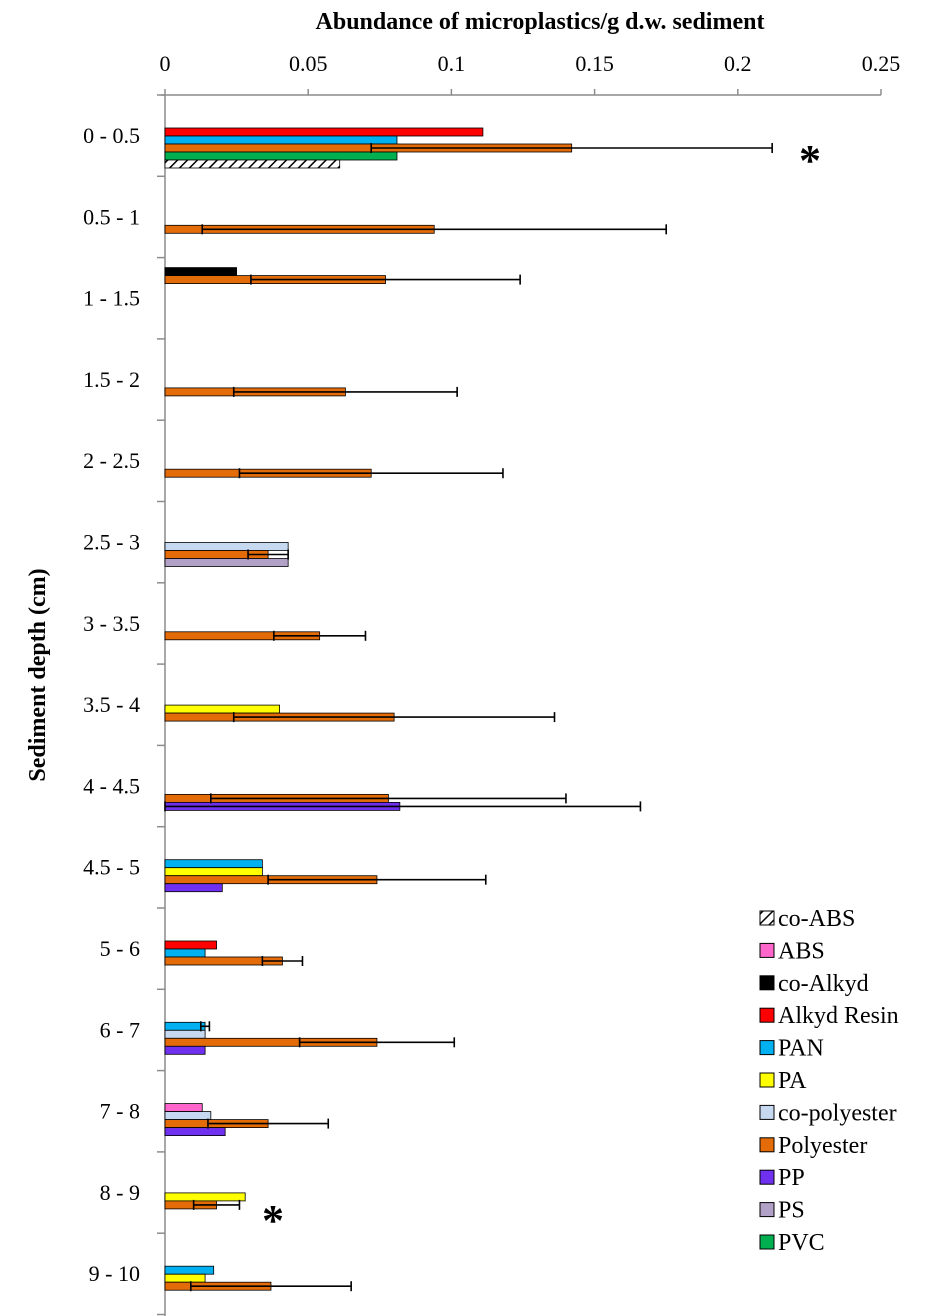 The height and width of the screenshot is (1316, 947). Describe the element at coordinates (792, 1081) in the screenshot. I see `legend-label-pa: PA` at that location.